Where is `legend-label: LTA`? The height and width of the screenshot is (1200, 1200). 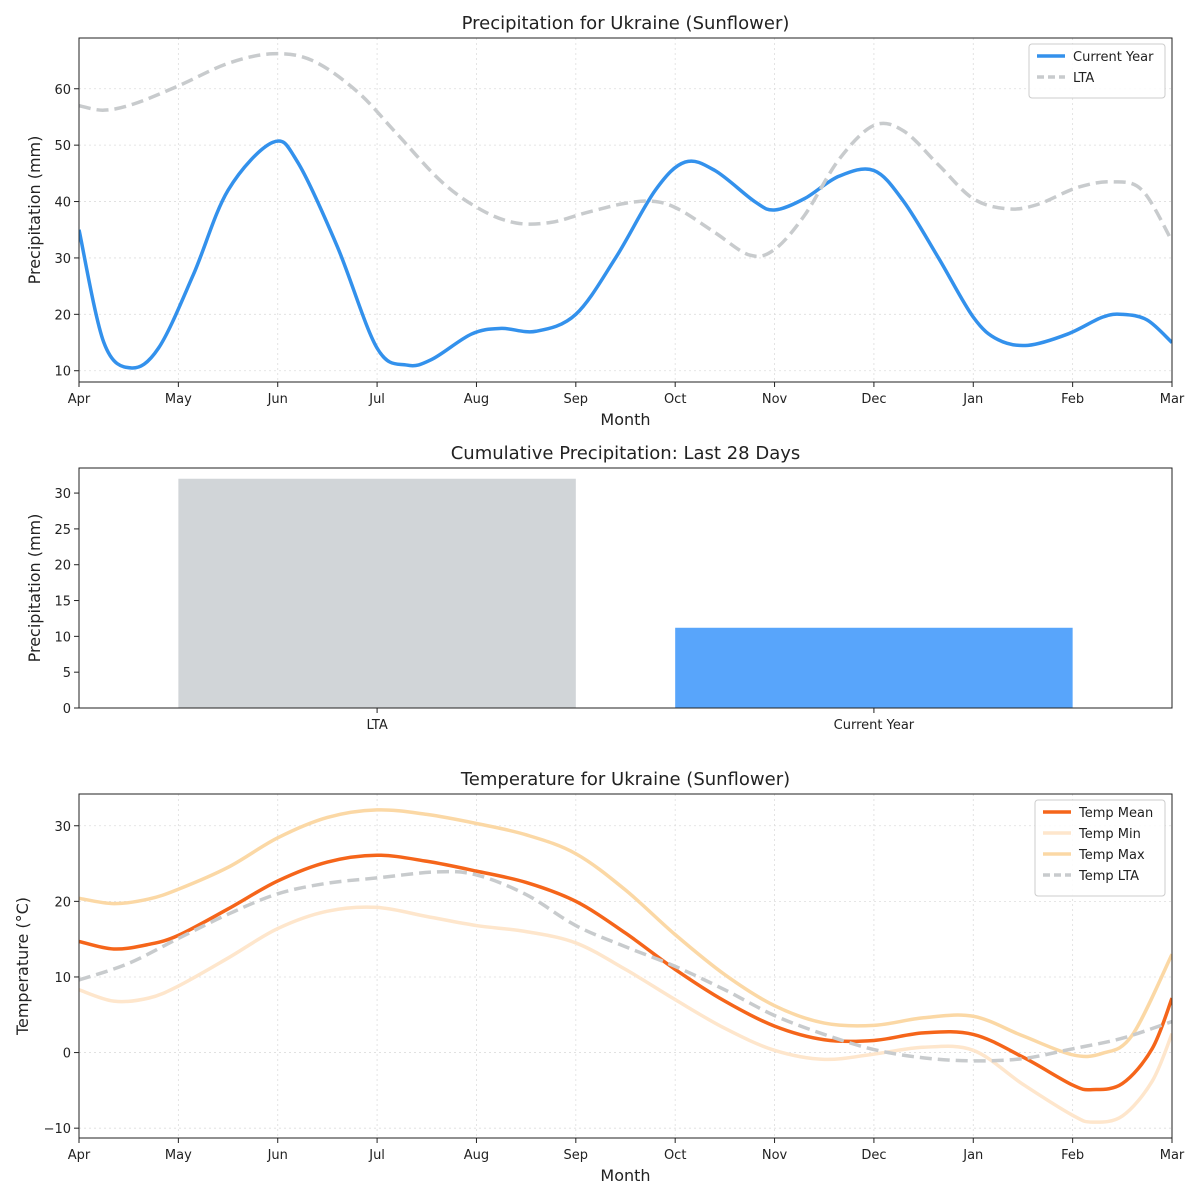
legend-label: LTA is located at coordinates (1083, 78).